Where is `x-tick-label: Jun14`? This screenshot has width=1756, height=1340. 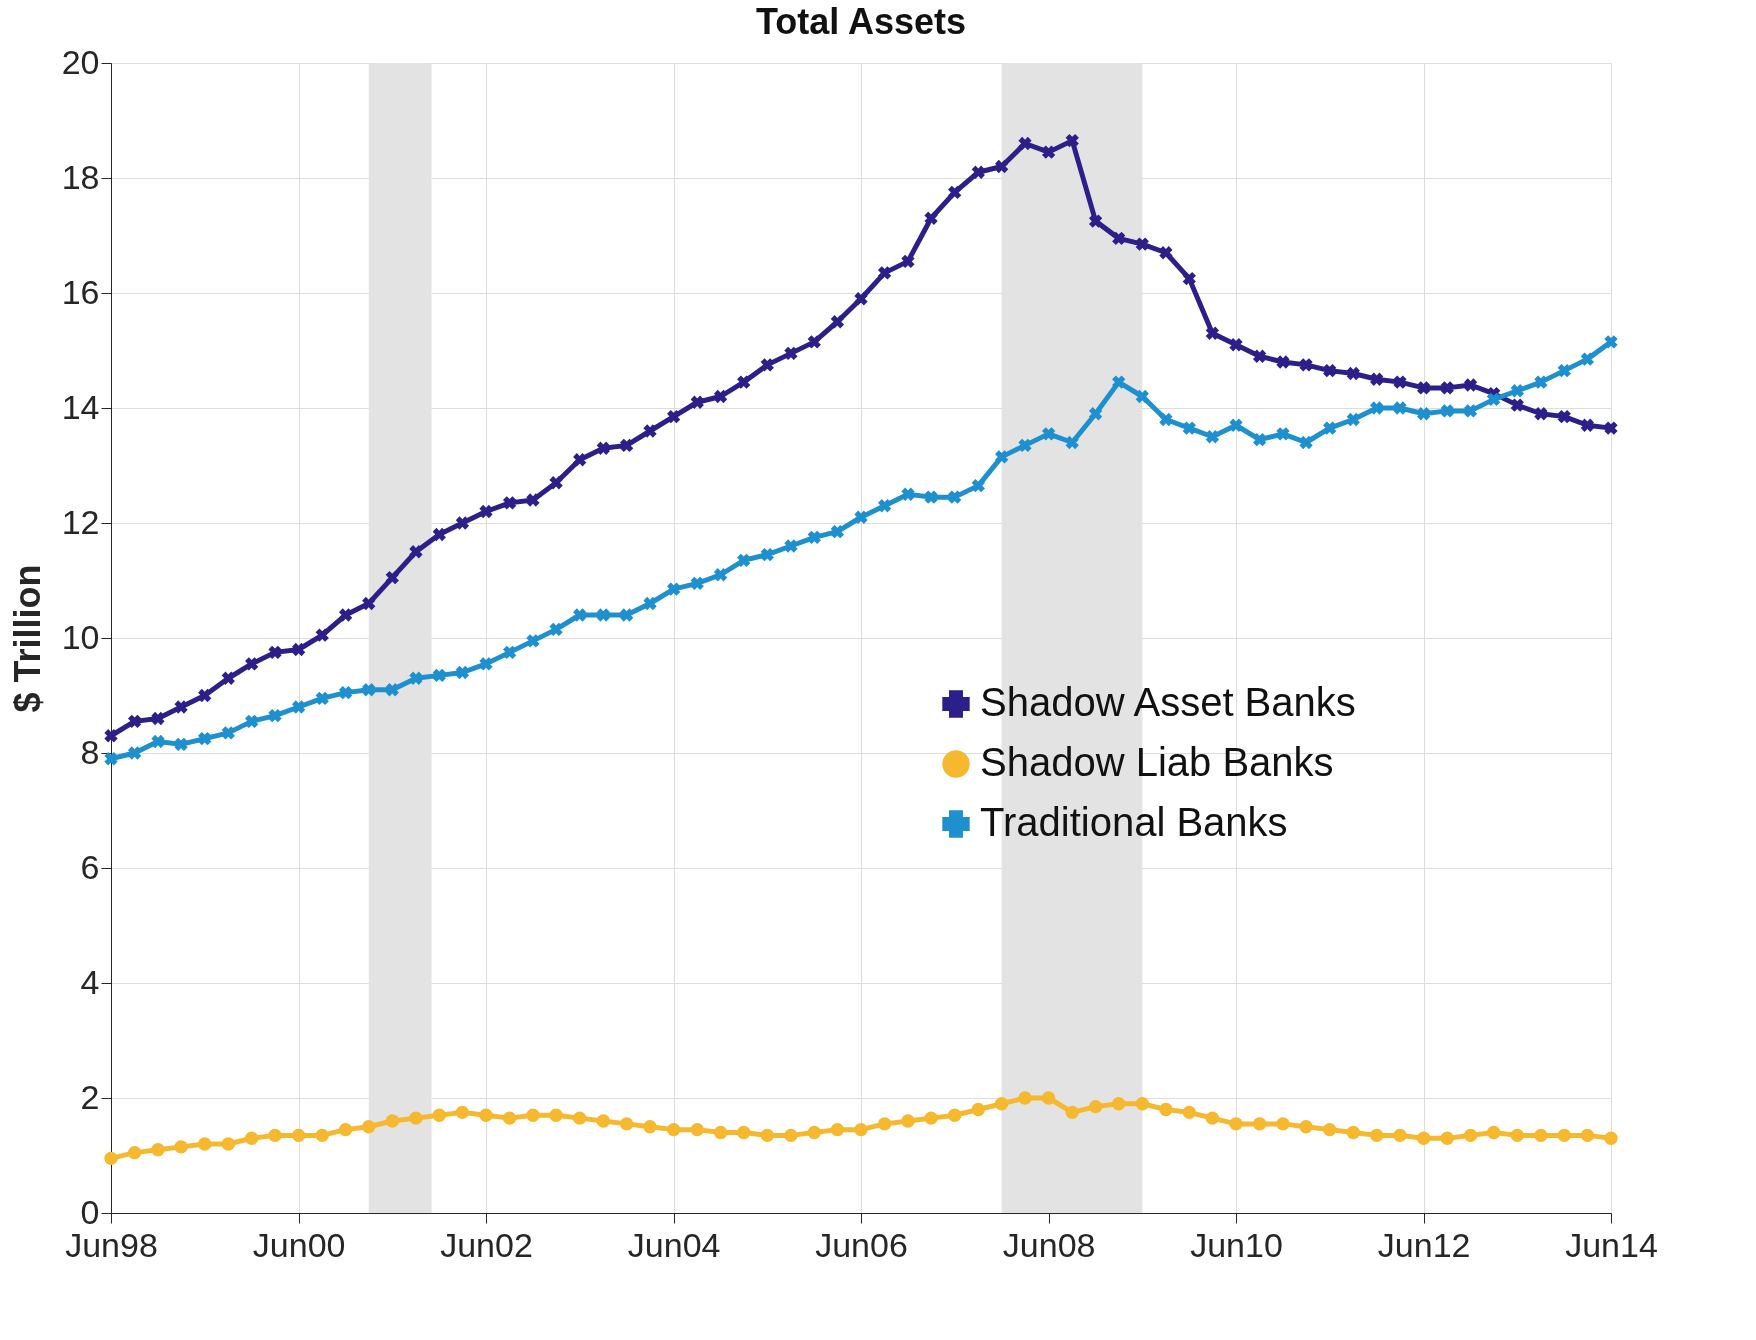 x-tick-label: Jun14 is located at coordinates (1611, 1244).